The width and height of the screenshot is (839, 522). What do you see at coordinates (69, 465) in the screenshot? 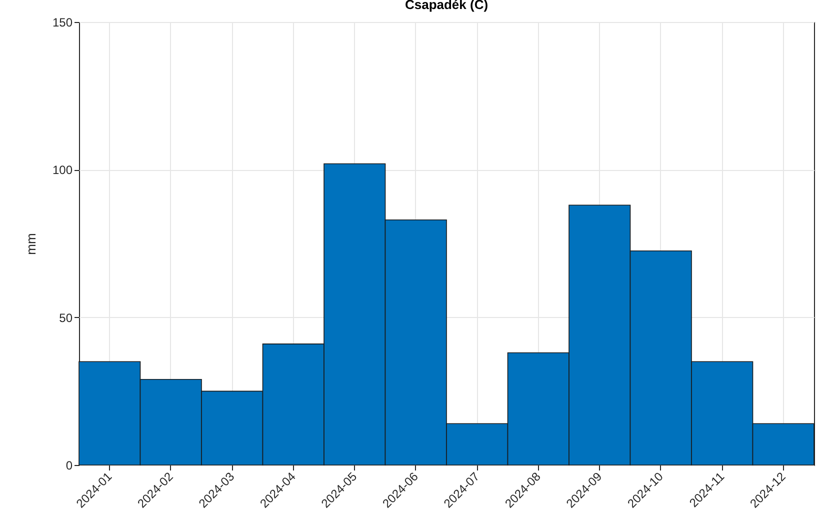
I see `y-tick-label: 0` at bounding box center [69, 465].